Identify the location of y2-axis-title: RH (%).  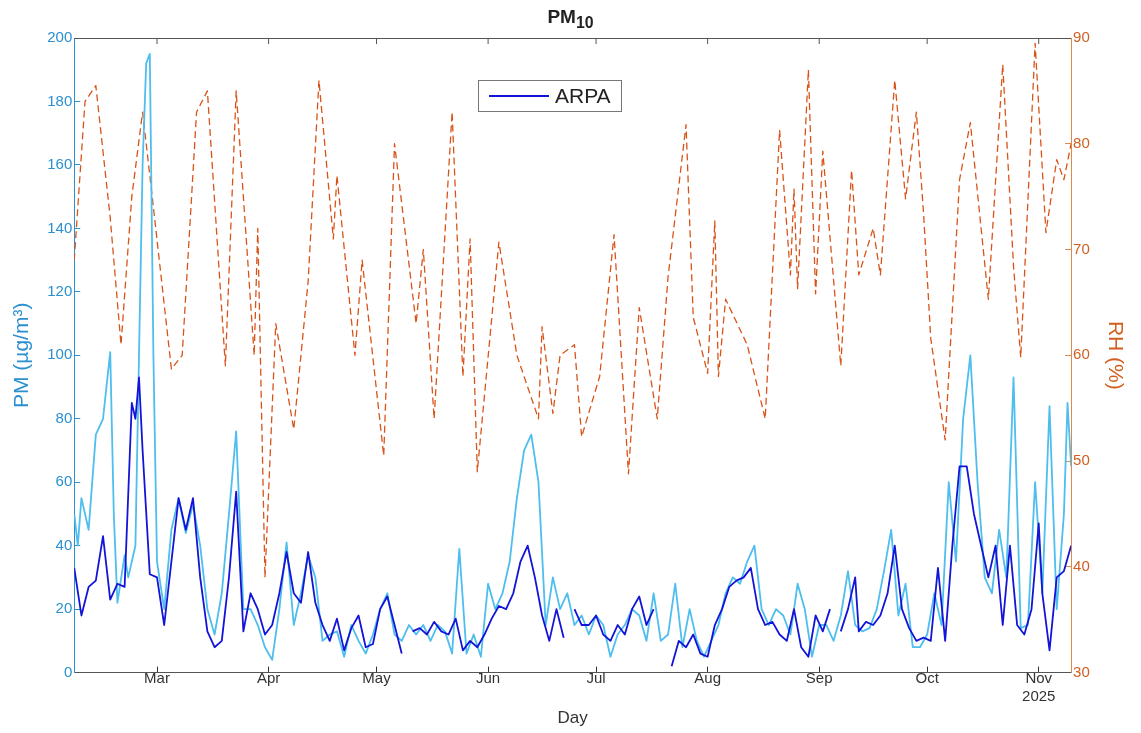
(1116, 355).